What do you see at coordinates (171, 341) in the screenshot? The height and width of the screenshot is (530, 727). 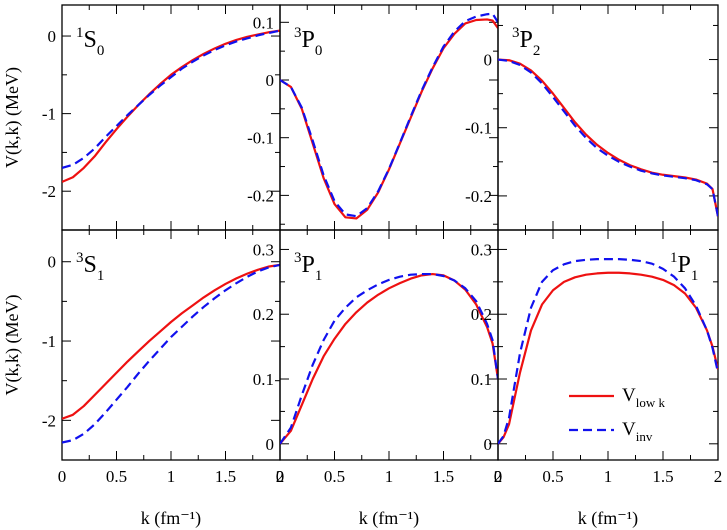 I see `series-vlowk-3S1` at bounding box center [171, 341].